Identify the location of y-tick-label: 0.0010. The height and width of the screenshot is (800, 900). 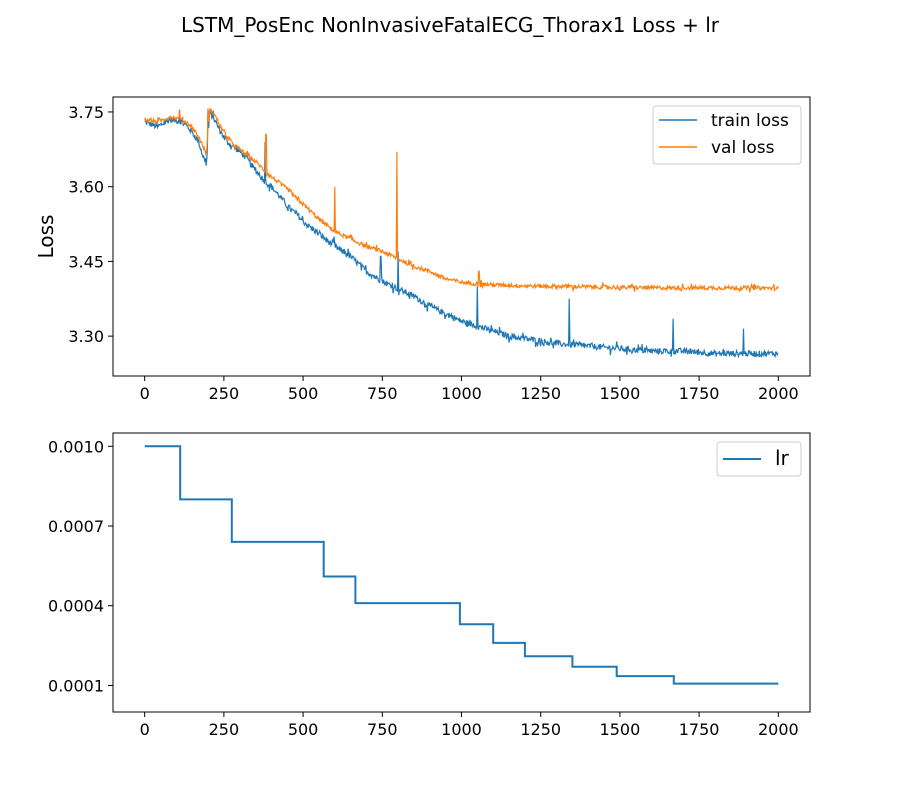
(76, 446).